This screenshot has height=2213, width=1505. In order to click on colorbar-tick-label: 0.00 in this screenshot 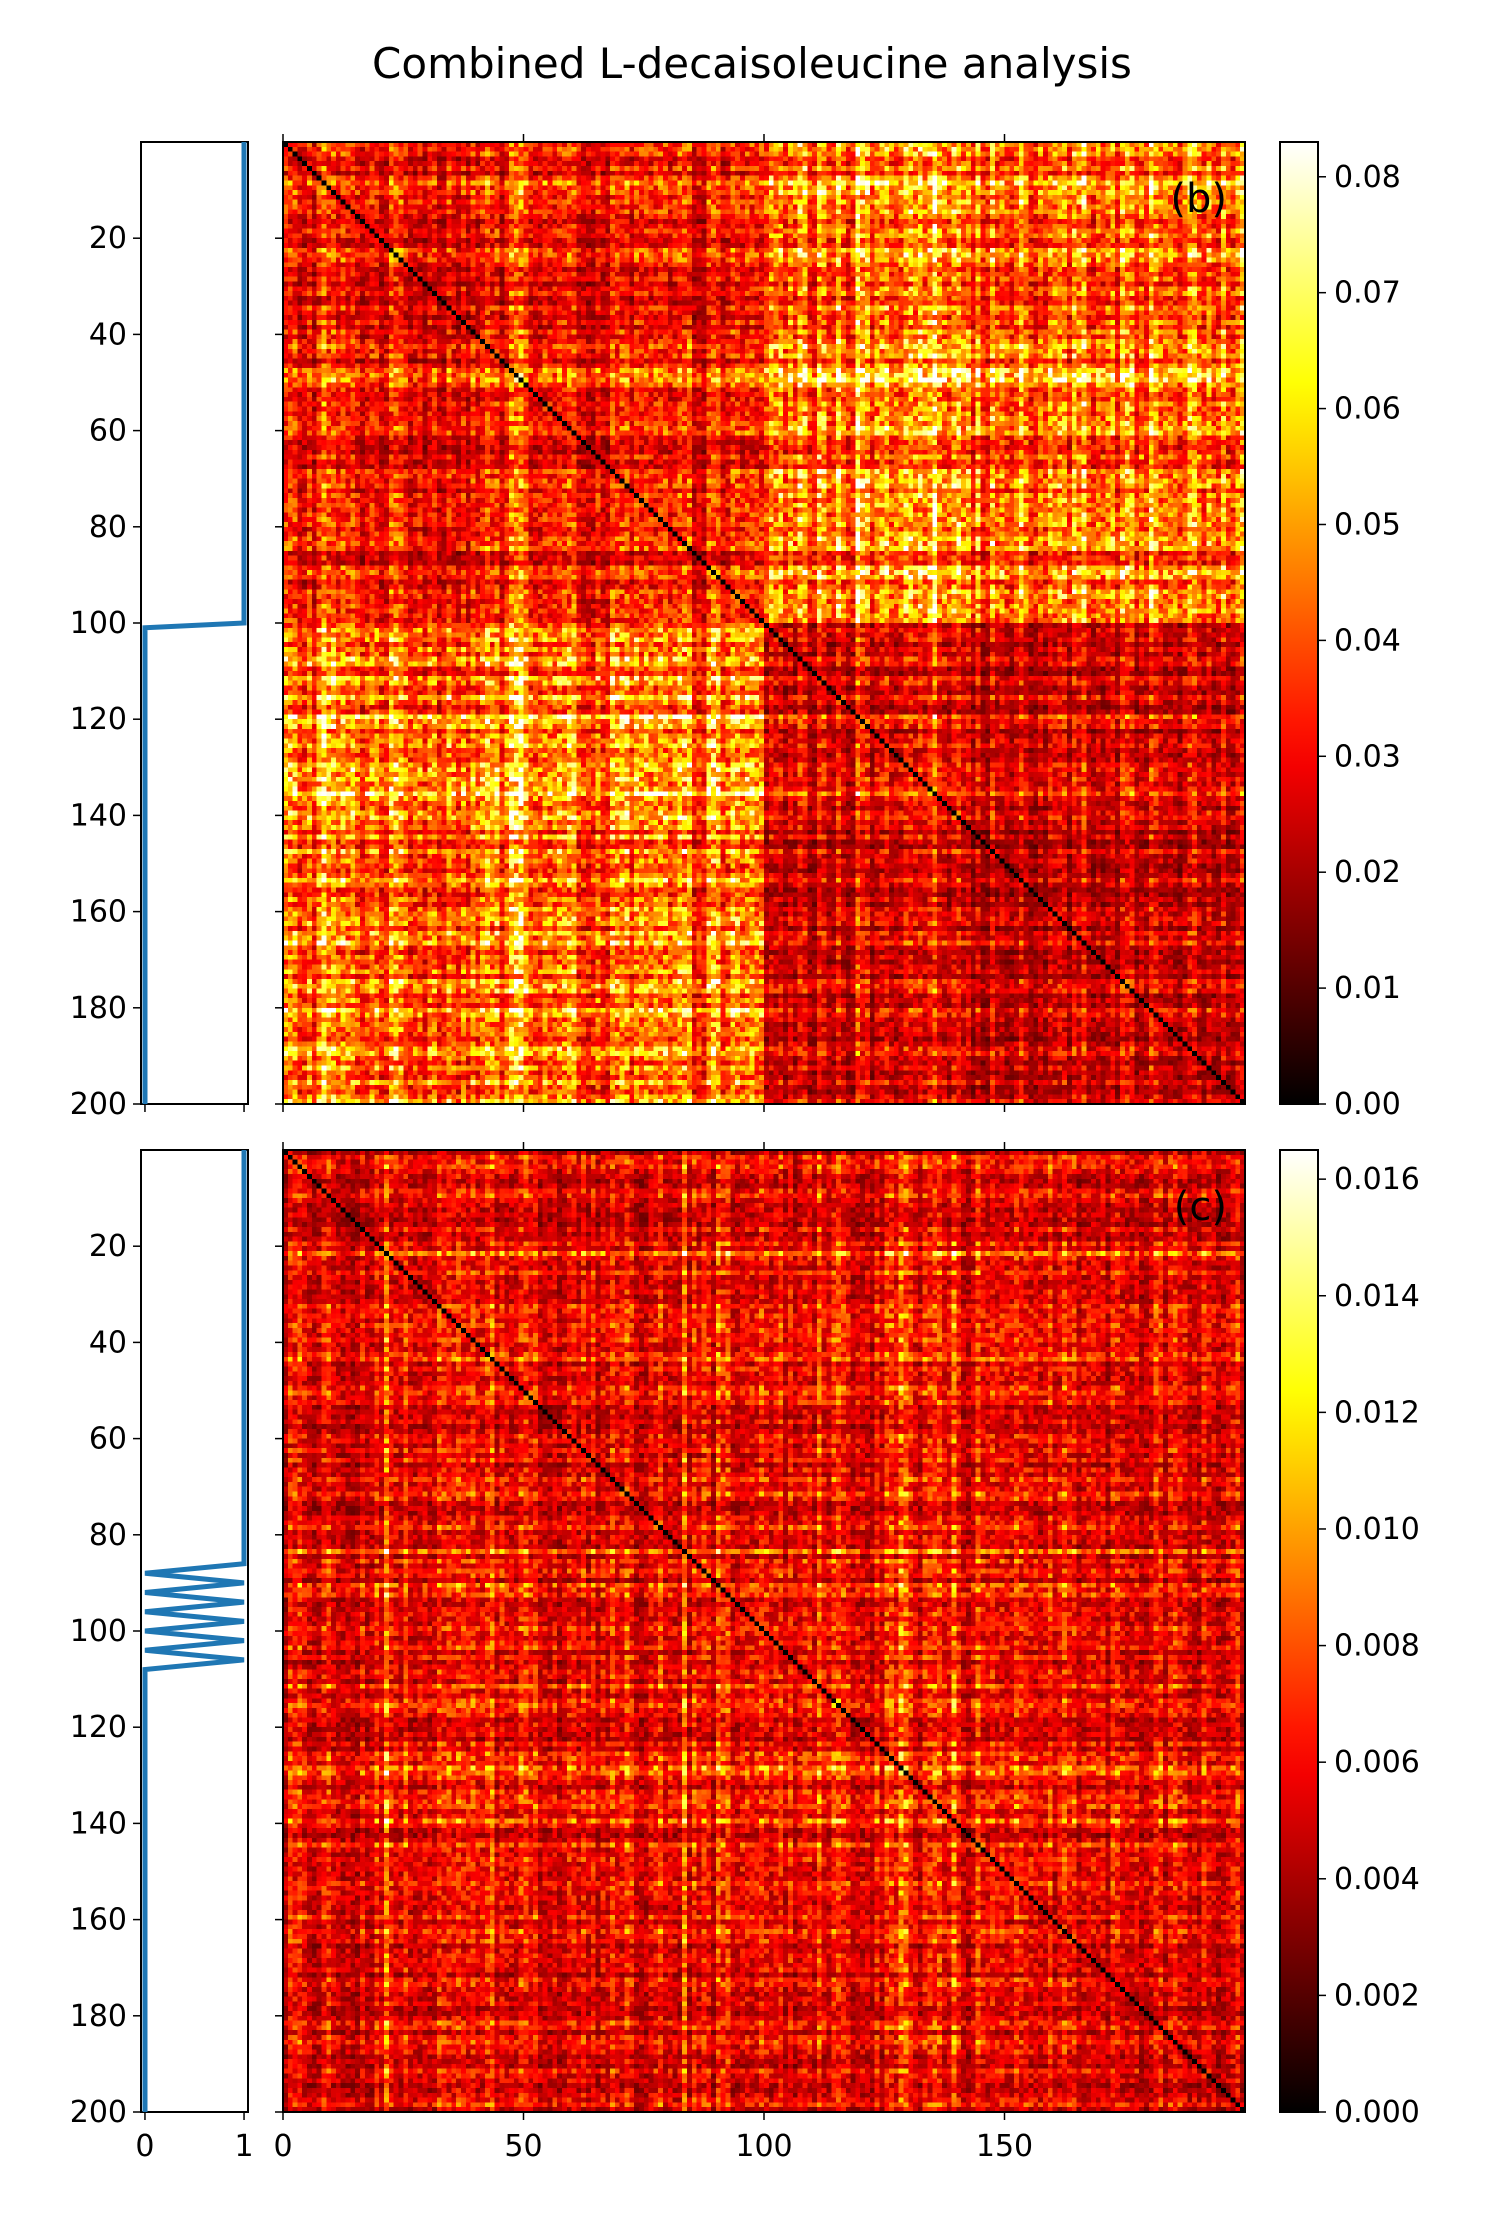, I will do `click(1367, 1104)`.